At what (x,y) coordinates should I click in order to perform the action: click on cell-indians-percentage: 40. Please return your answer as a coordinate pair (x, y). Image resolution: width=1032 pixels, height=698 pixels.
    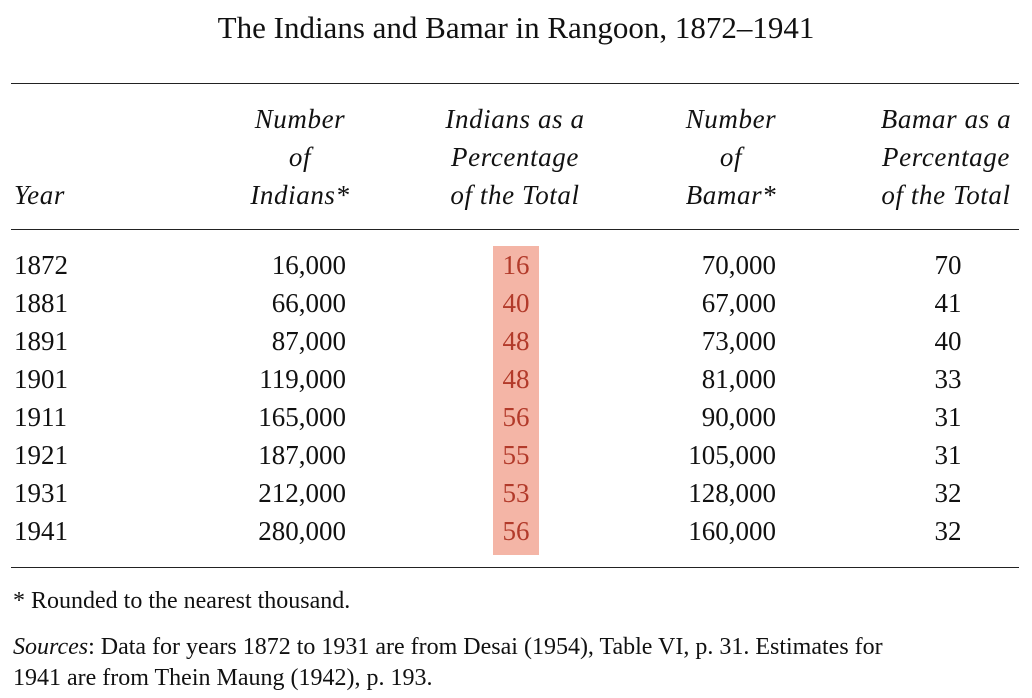
    Looking at the image, I should click on (516, 303).